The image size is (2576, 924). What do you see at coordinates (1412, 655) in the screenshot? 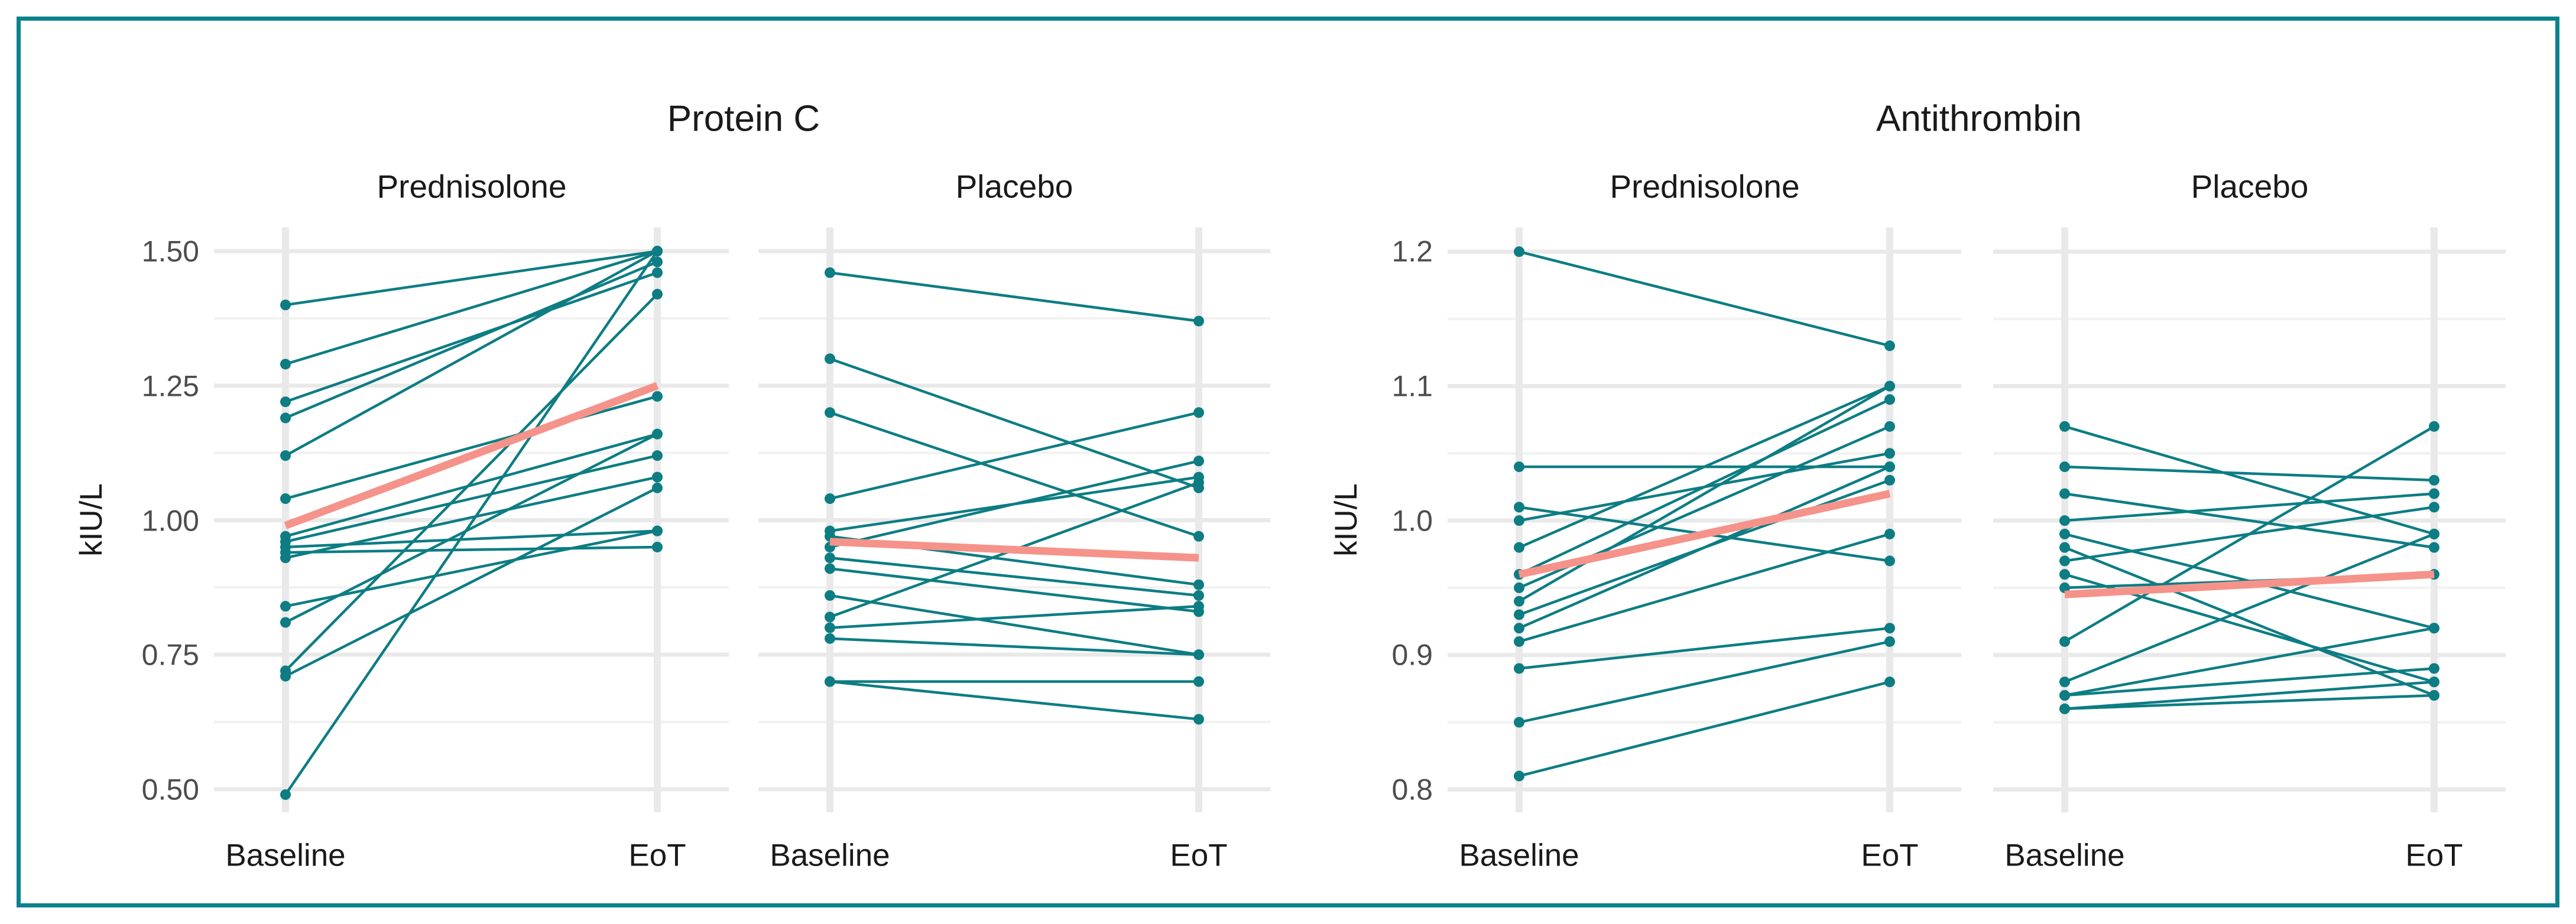
I see `ytick-at-4: 0.9` at bounding box center [1412, 655].